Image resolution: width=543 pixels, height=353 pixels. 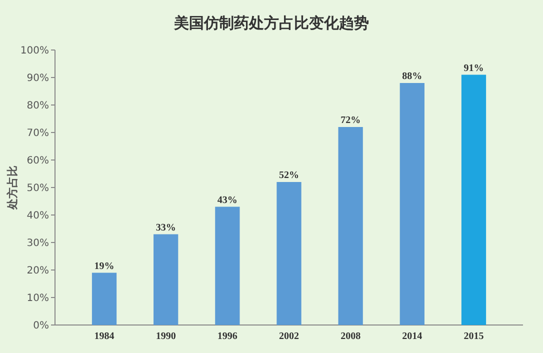 I want to click on data-label: 43%, so click(x=227, y=200).